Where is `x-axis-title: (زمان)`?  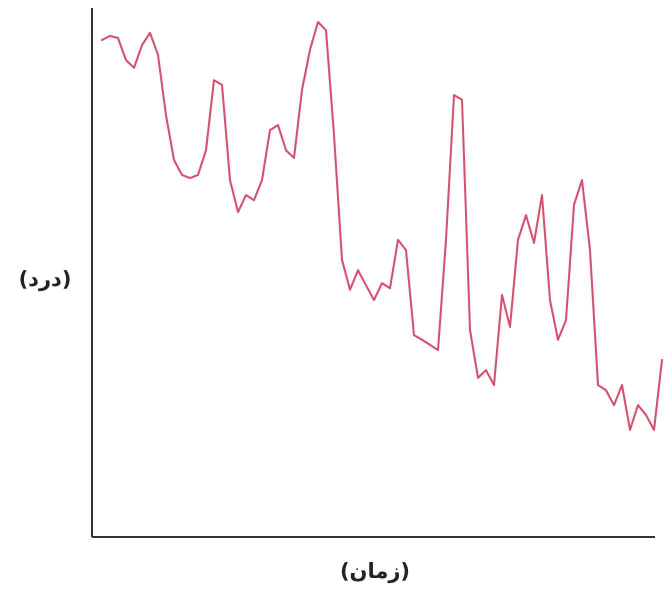
x-axis-title: (زمان) is located at coordinates (375, 571).